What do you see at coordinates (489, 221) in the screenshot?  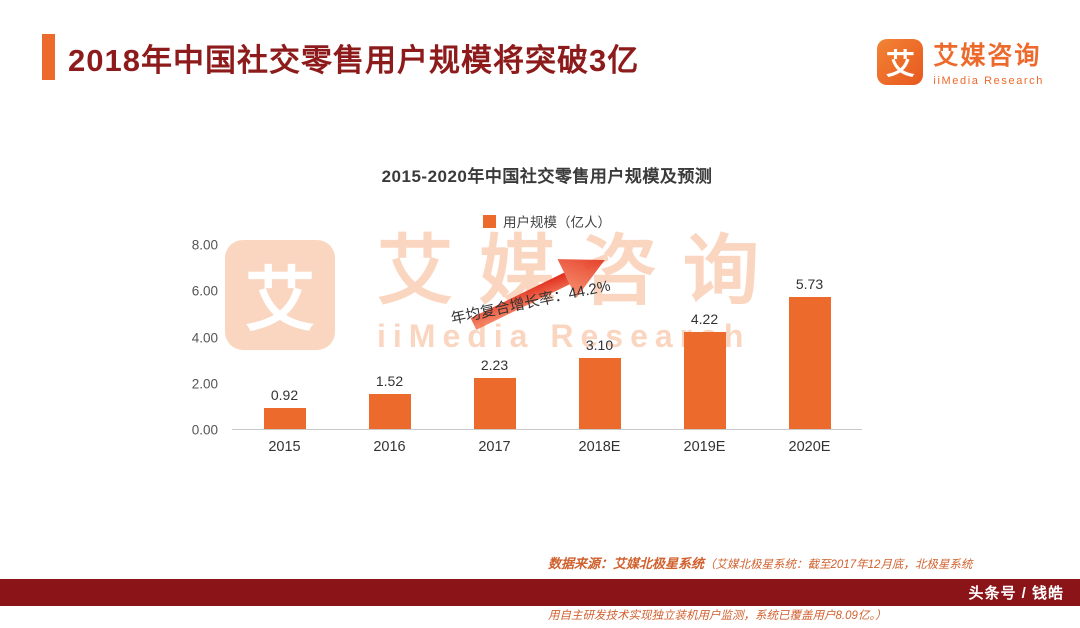 I see `legend-swatch` at bounding box center [489, 221].